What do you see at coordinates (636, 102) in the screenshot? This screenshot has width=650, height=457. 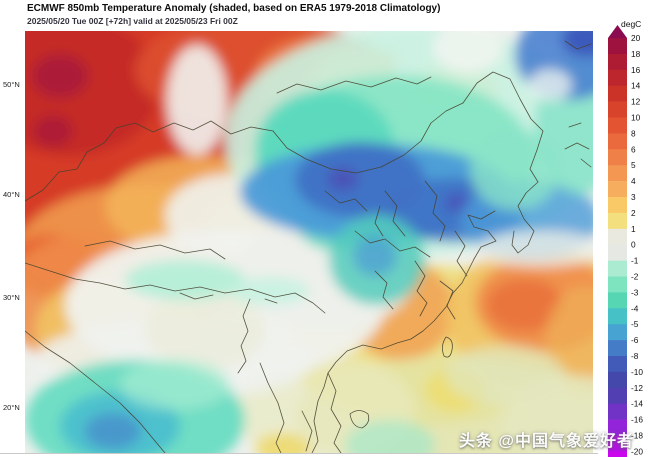 I see `colorbar-tick: 12` at bounding box center [636, 102].